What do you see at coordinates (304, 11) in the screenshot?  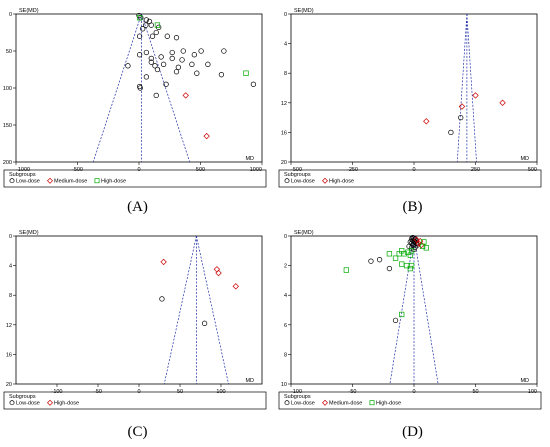 I see `y-axis-label-b: SE(MD)` at bounding box center [304, 11].